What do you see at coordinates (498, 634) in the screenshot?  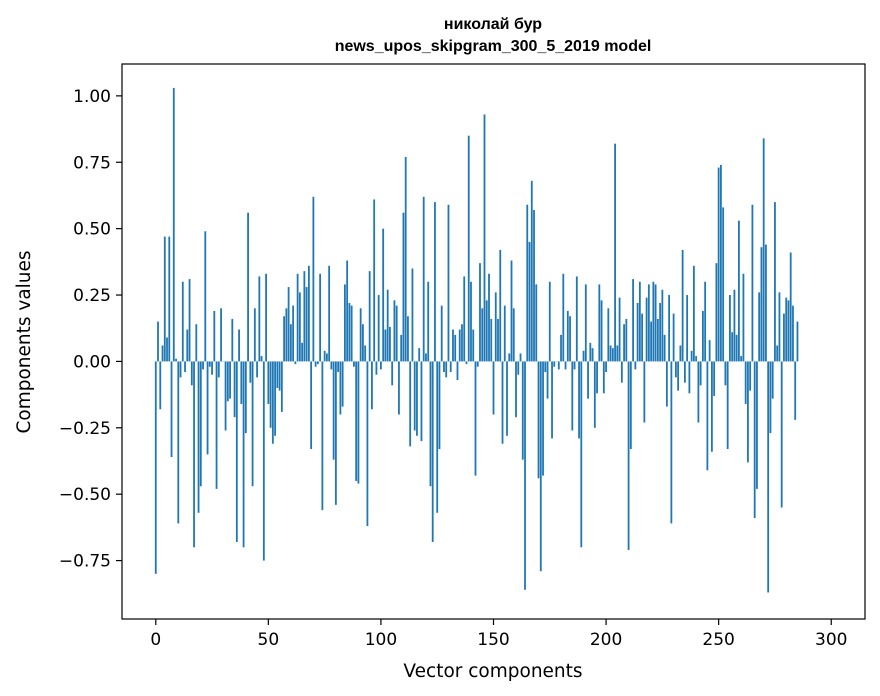 I see `x-axis-ticks: 0 50 100 150 200 250 300` at bounding box center [498, 634].